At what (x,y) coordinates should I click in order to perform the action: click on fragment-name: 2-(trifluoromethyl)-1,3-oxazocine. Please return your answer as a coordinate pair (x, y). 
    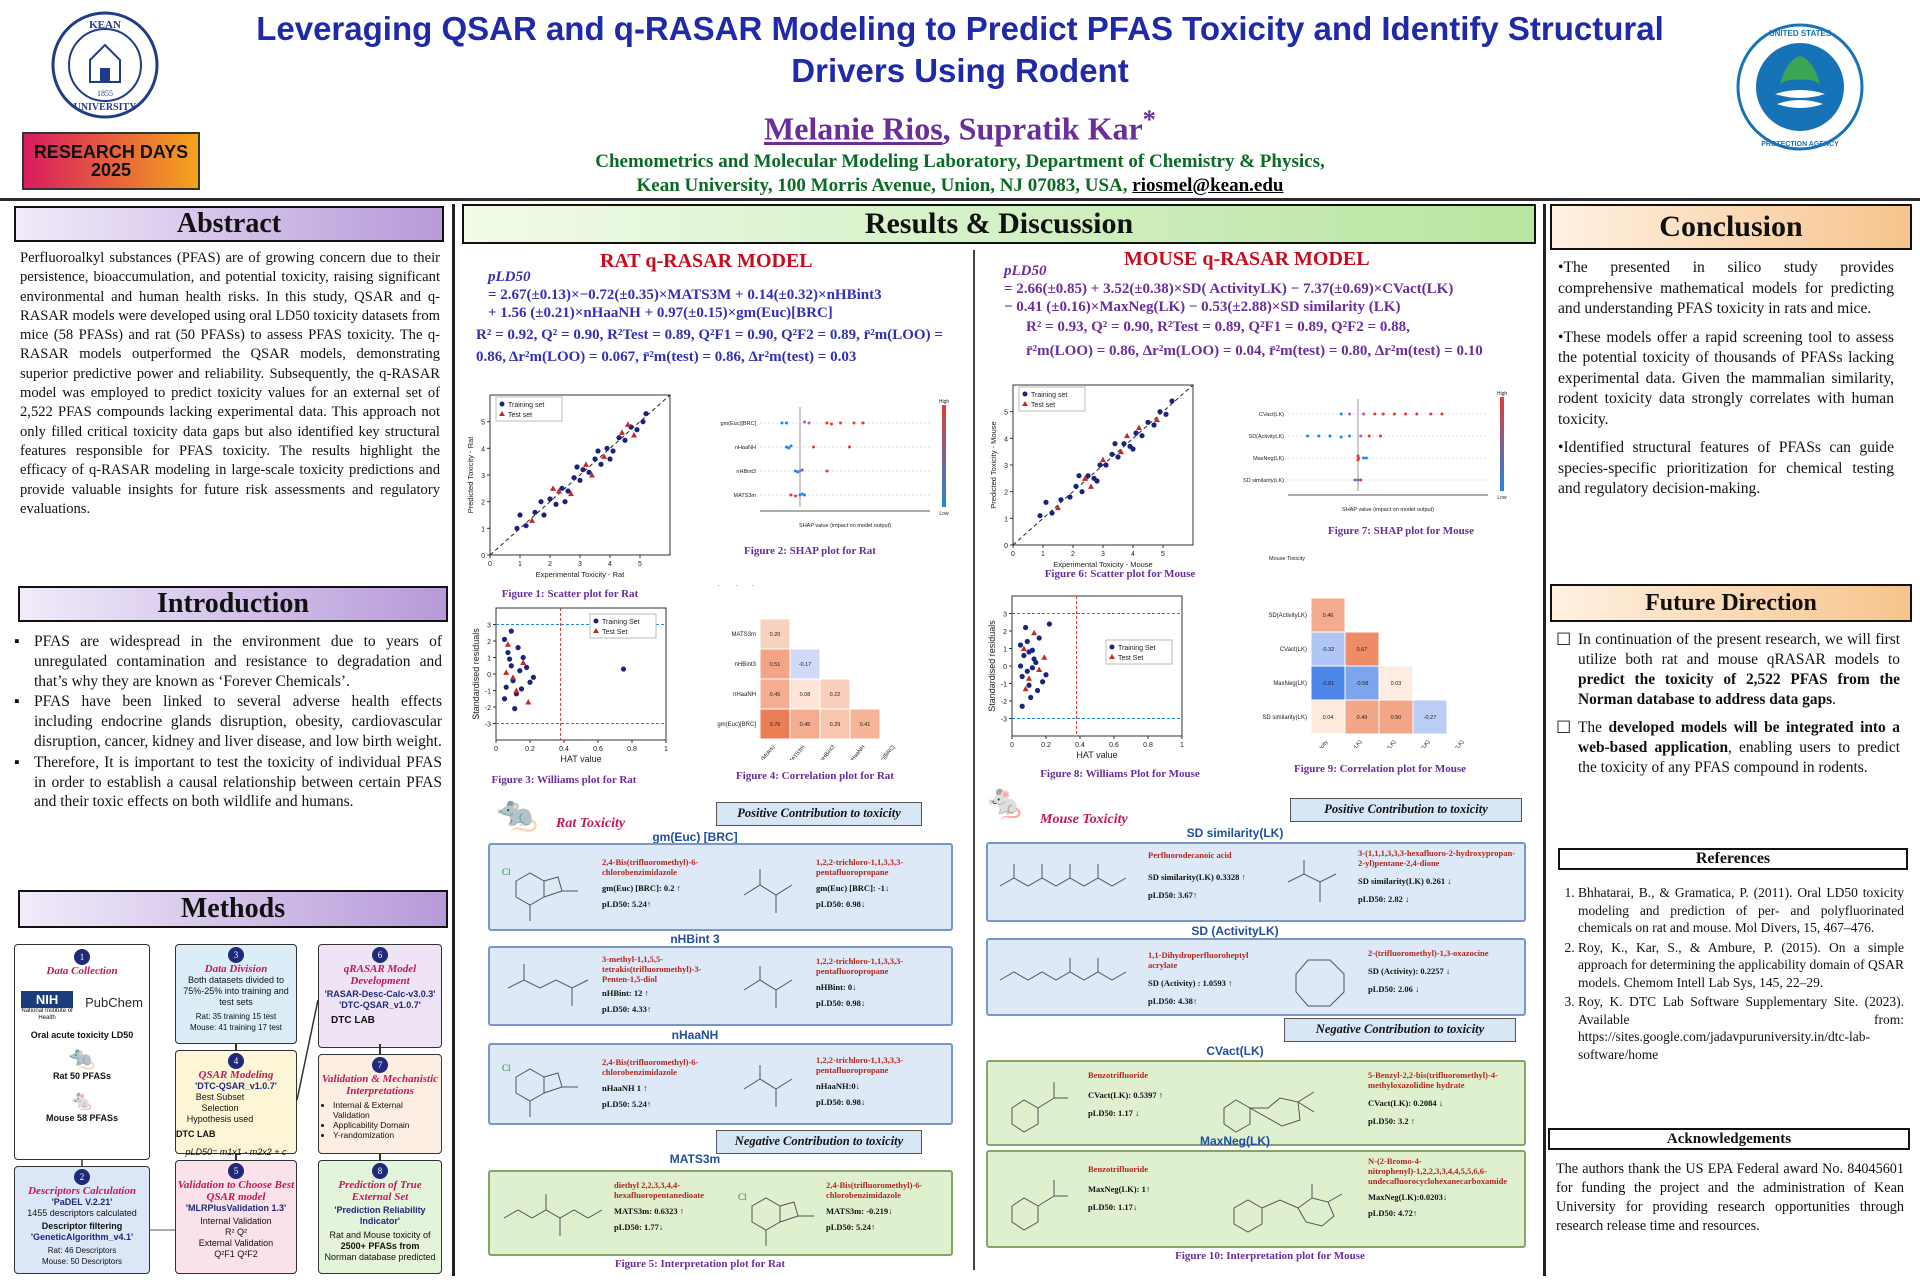
    Looking at the image, I should click on (1428, 953).